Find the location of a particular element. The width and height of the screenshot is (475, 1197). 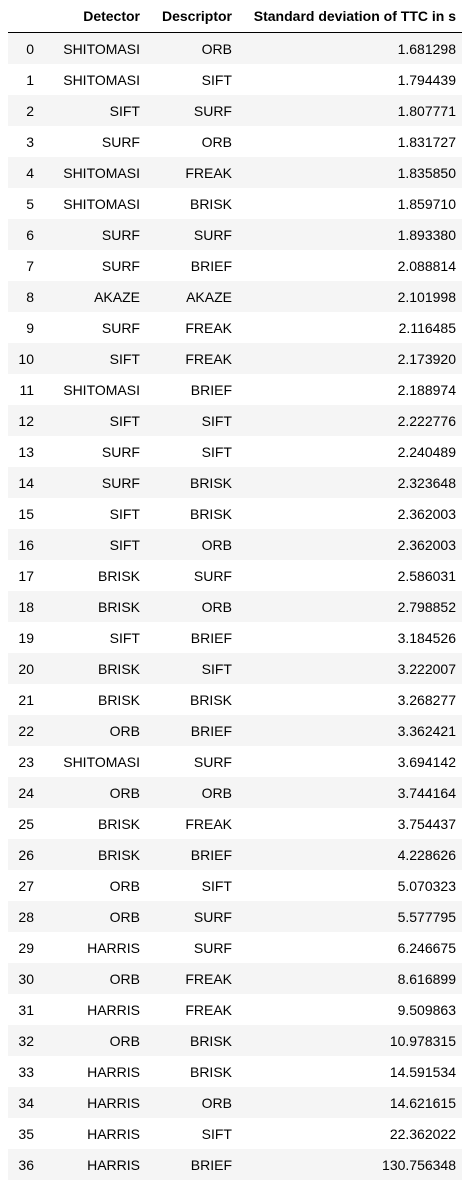

table-row: 15 SIFT BRISK 2.362003 is located at coordinates (235, 513).